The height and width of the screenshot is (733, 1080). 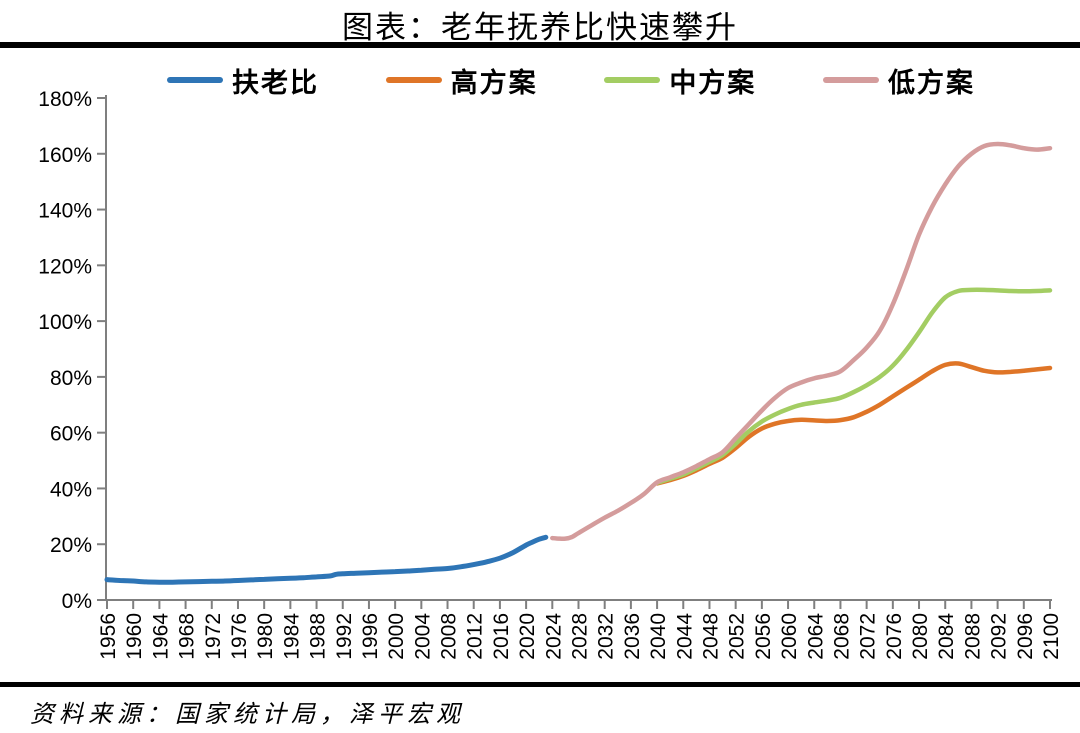 I want to click on chart-title: 图表：老年抚养比快速攀升, so click(x=540, y=27).